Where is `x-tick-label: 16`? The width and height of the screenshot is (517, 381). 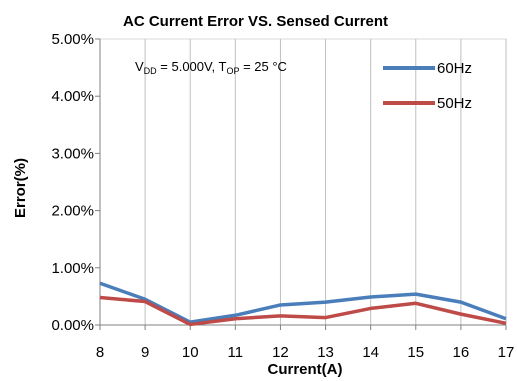
x-tick-label: 16 is located at coordinates (461, 352).